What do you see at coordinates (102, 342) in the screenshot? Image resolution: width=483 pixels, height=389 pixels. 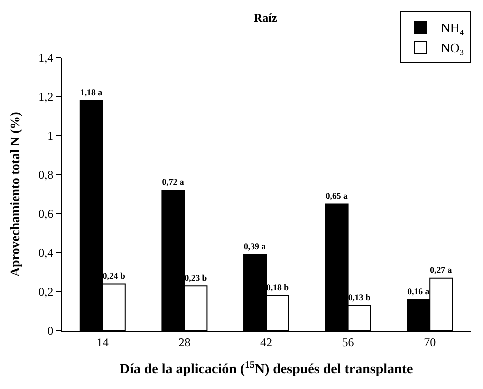 I see `x-tick-label: 14` at bounding box center [102, 342].